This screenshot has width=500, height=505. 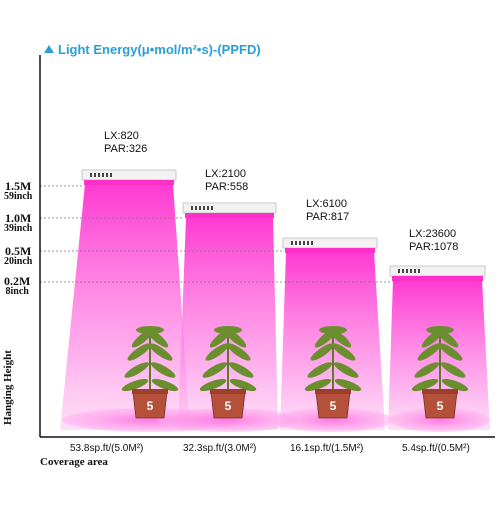 What do you see at coordinates (159, 49) in the screenshot?
I see `chart-title: Light Energy(μ•mol/m²•s)-(PPFD)` at bounding box center [159, 49].